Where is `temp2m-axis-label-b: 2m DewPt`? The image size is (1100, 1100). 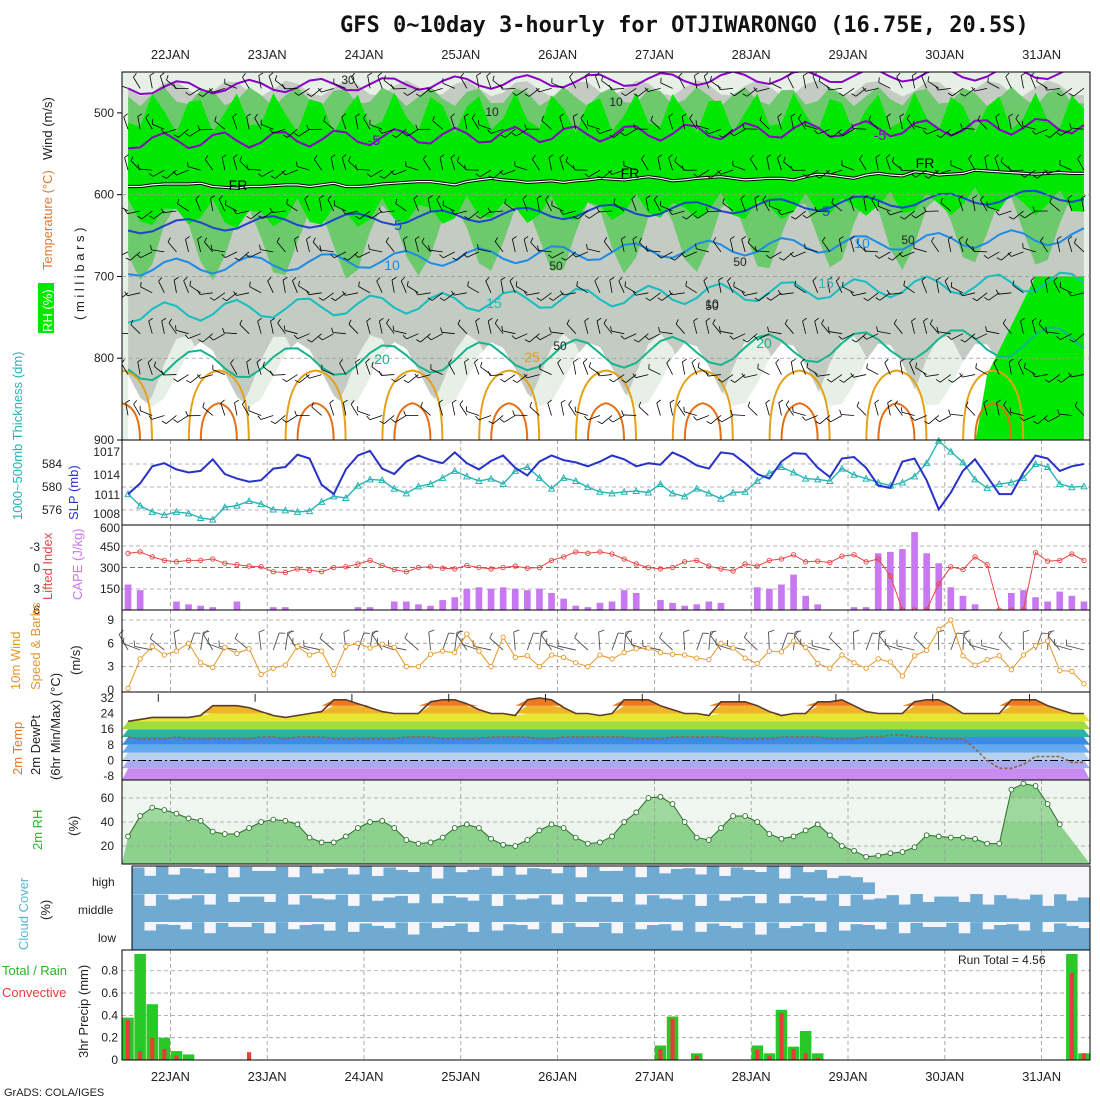
temp2m-axis-label-b: 2m DewPt is located at coordinates (35, 745).